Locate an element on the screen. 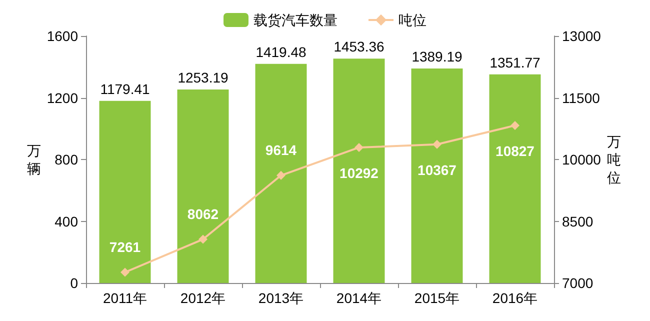 The width and height of the screenshot is (650, 321). y2-tick-label: 11500 is located at coordinates (581, 98).